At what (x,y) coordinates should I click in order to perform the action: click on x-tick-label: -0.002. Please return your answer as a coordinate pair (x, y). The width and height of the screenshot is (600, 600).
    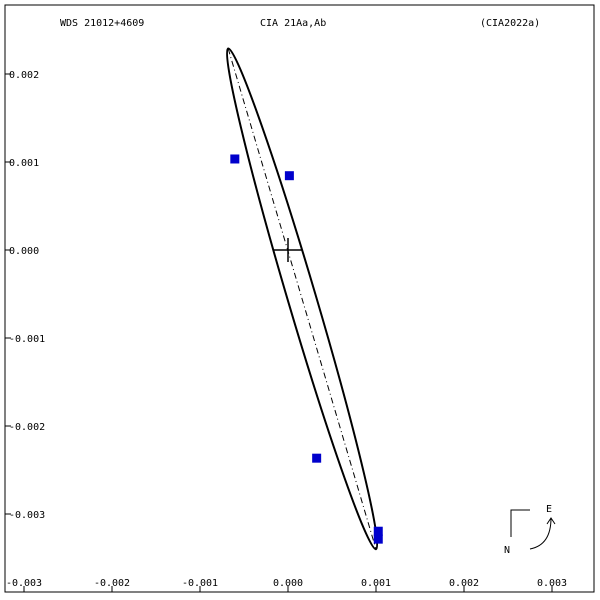
    Looking at the image, I should click on (112, 583).